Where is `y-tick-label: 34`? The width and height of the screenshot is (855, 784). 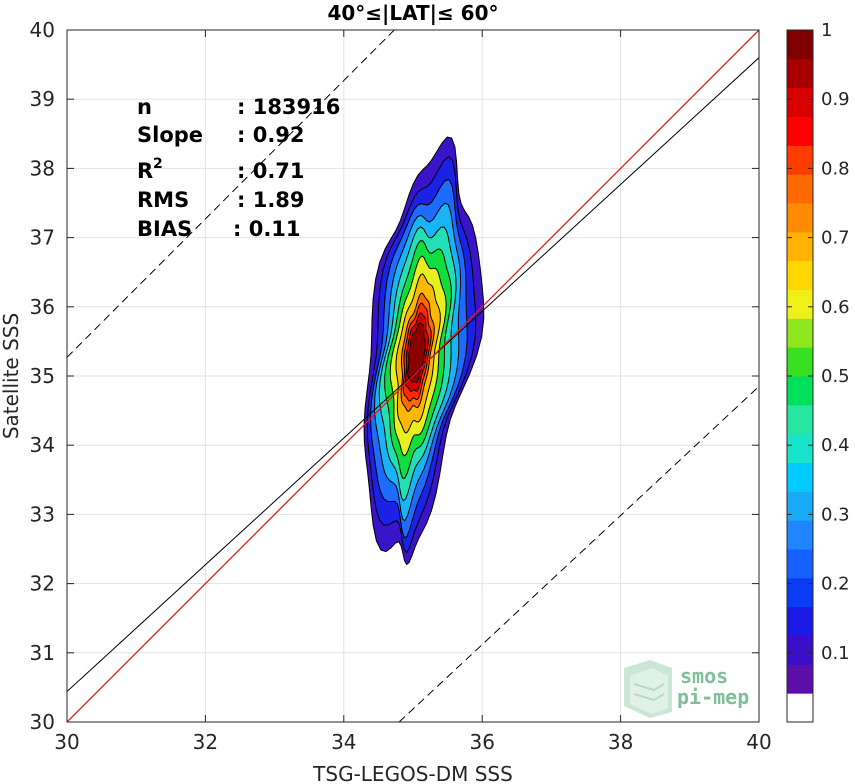
y-tick-label: 34 is located at coordinates (42, 445).